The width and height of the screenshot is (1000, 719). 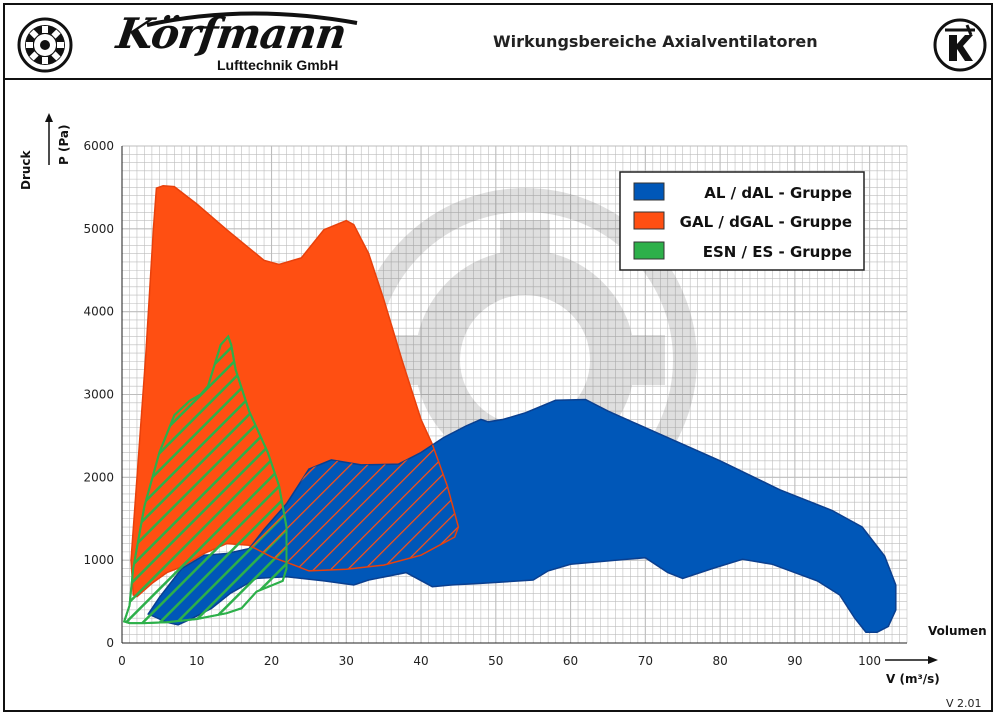 I want to click on x-tick-label: 40, so click(x=420, y=661).